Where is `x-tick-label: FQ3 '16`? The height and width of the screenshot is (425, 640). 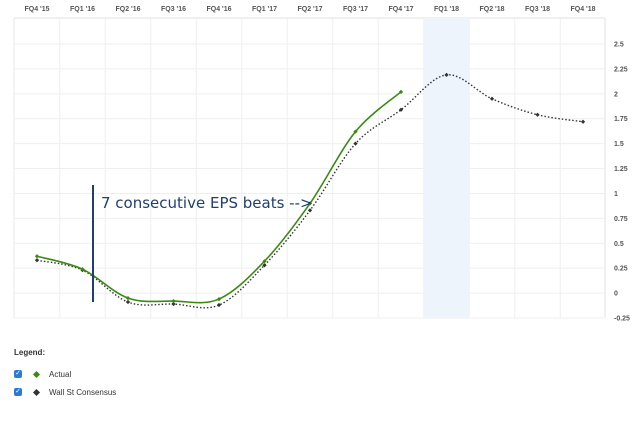
x-tick-label: FQ3 '16 is located at coordinates (173, 9).